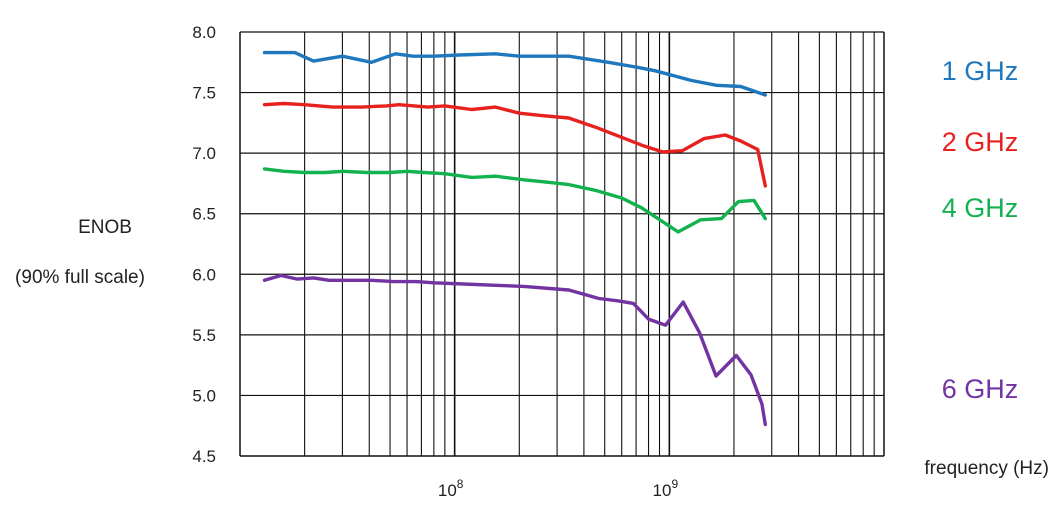 The width and height of the screenshot is (1057, 509). Describe the element at coordinates (80, 277) in the screenshot. I see `y-axis-sublabel: (90% full scale)` at that location.